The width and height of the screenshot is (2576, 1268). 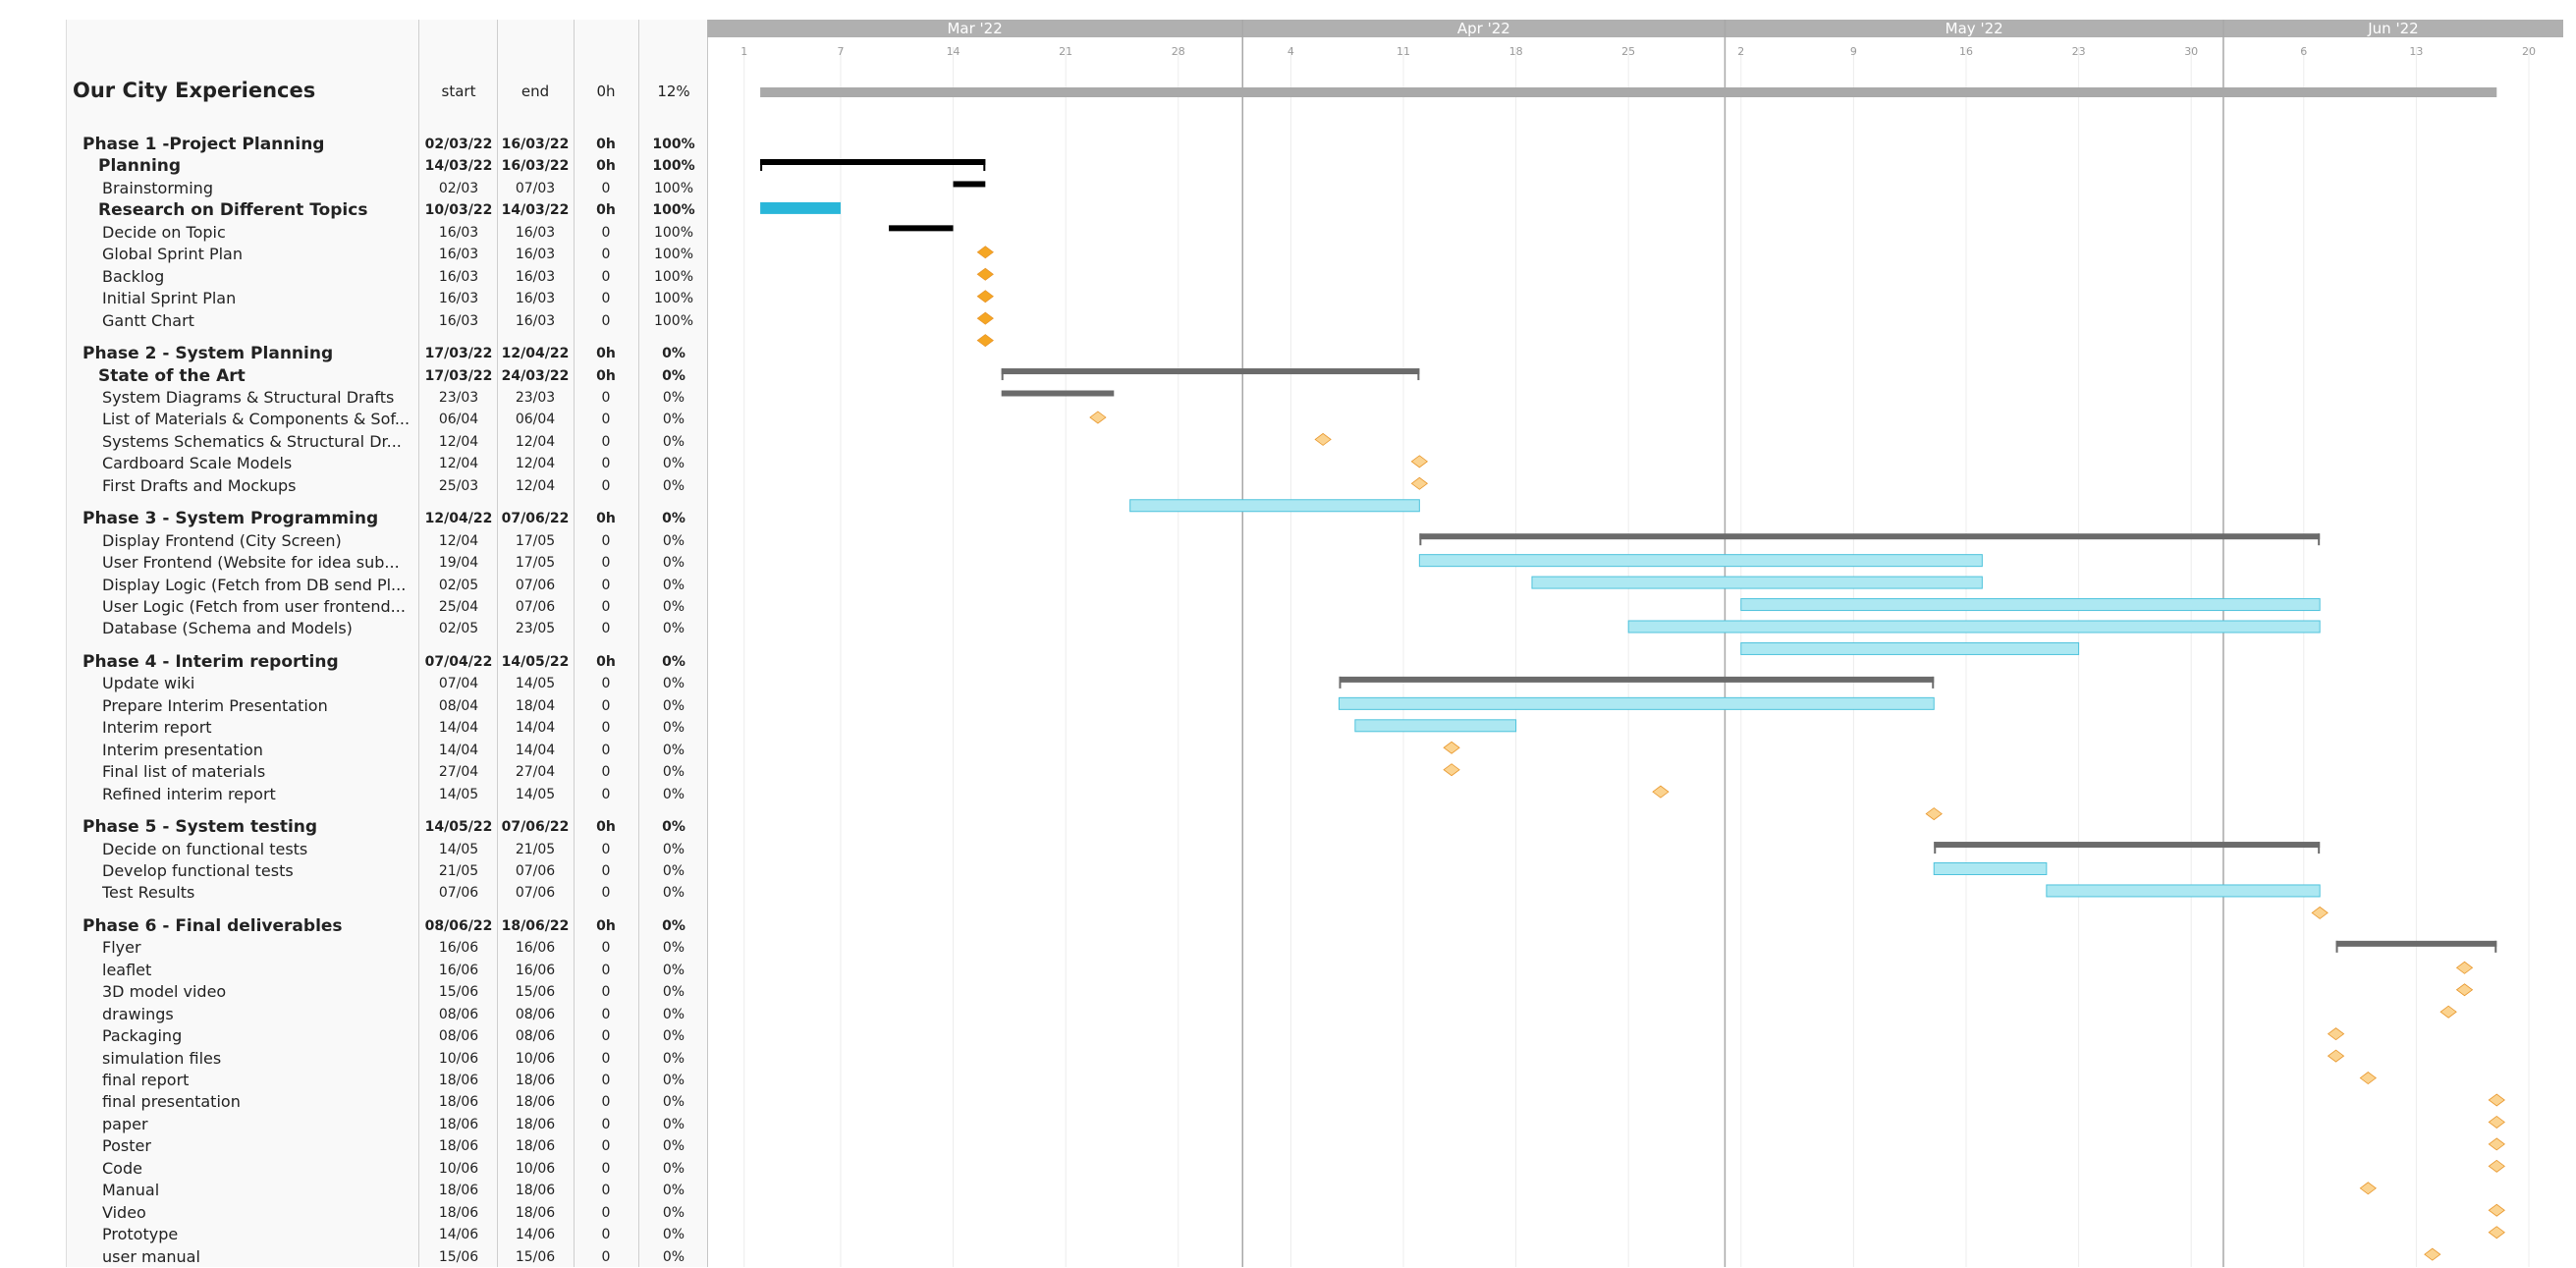 I want to click on task-name: First Drafts and Mockups, so click(x=200, y=485).